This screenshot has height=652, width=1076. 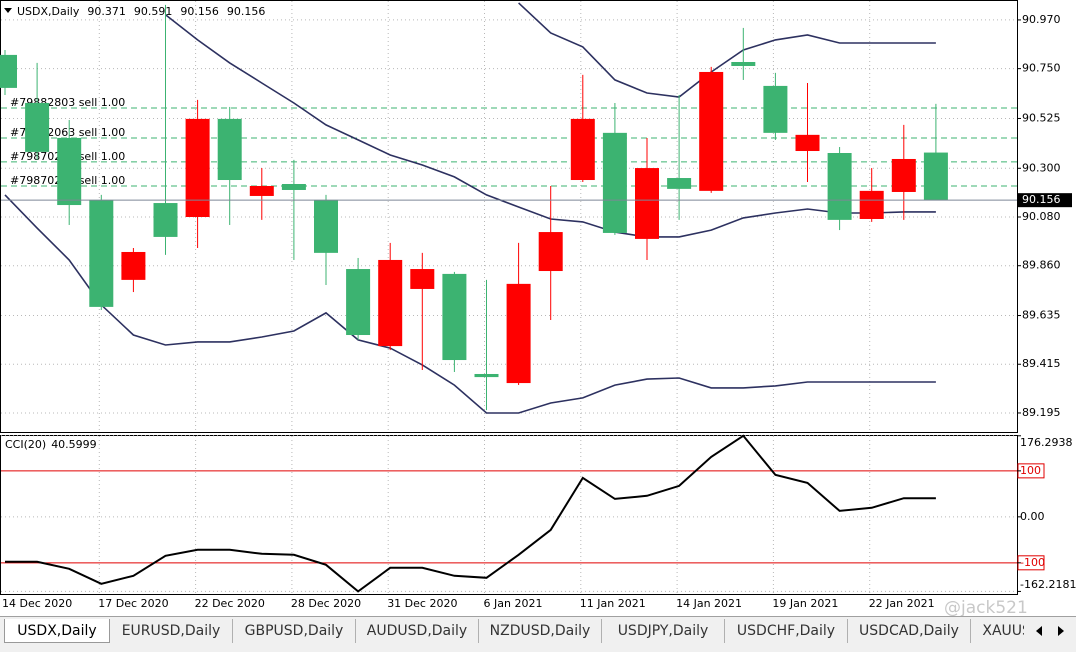 I want to click on cci-value: 40.5999, so click(x=74, y=444).